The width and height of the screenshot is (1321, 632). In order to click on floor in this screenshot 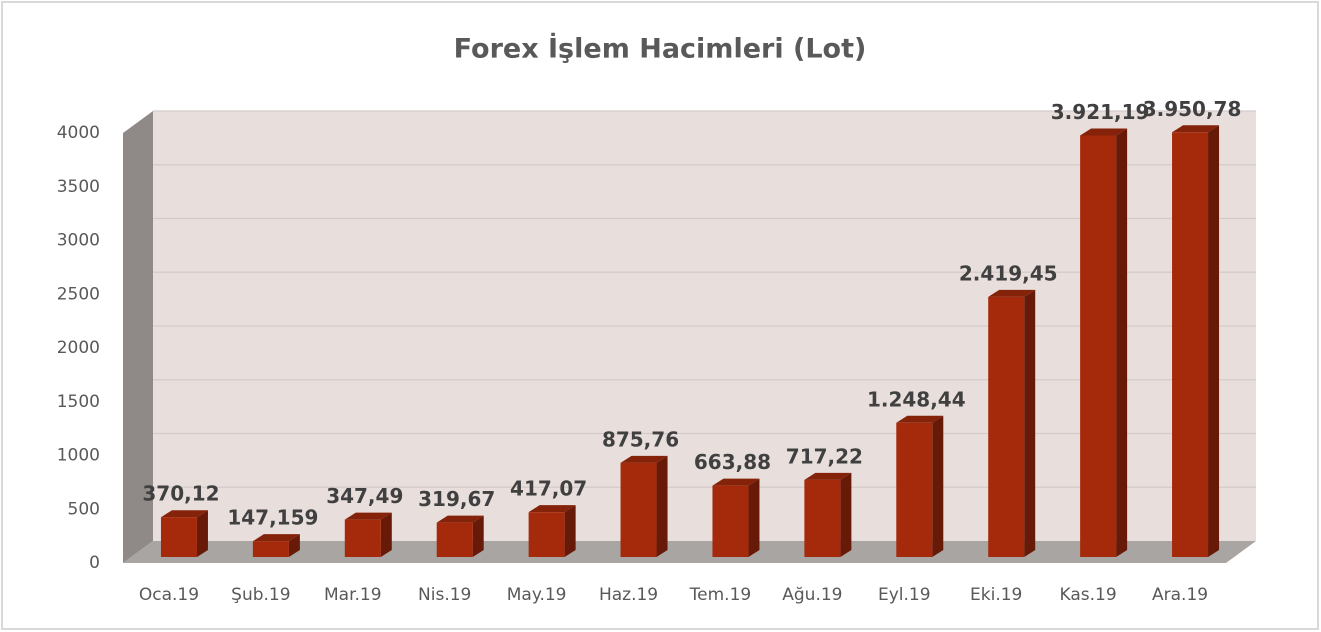, I will do `click(689, 552)`.